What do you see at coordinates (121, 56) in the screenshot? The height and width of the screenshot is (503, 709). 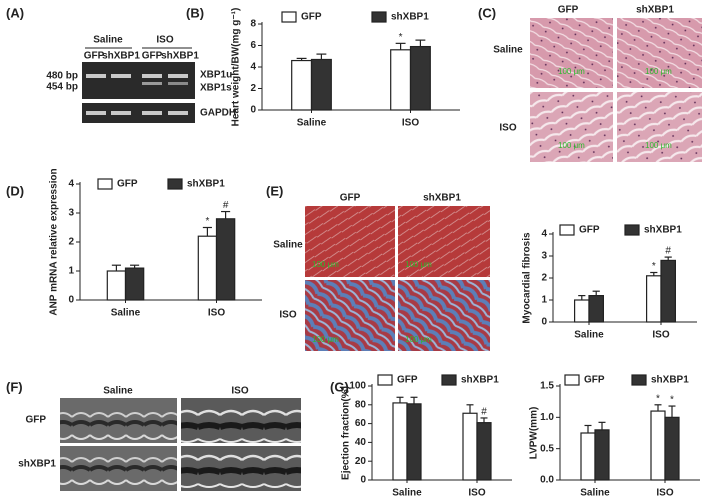 I see `lane-label: shXBP1` at bounding box center [121, 56].